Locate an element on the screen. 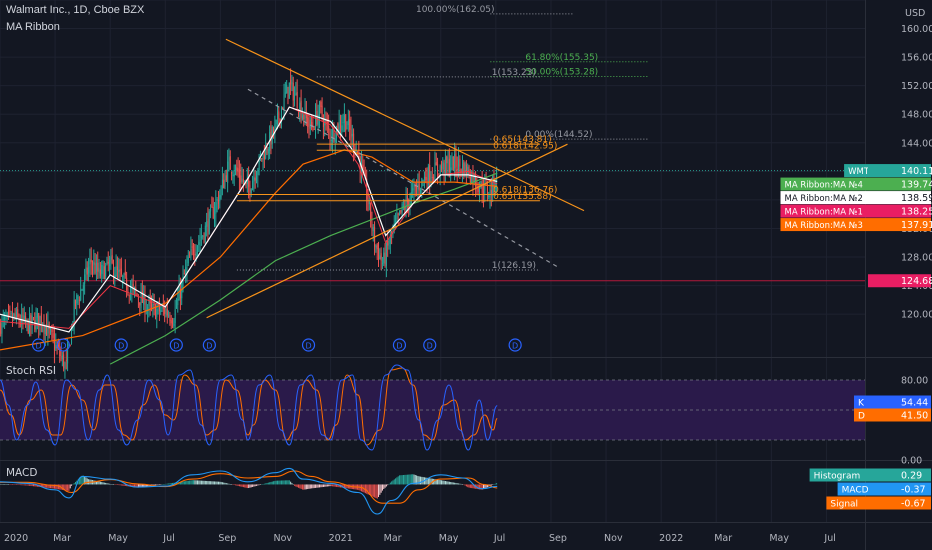  time-tick-label: 2021 is located at coordinates (341, 538).